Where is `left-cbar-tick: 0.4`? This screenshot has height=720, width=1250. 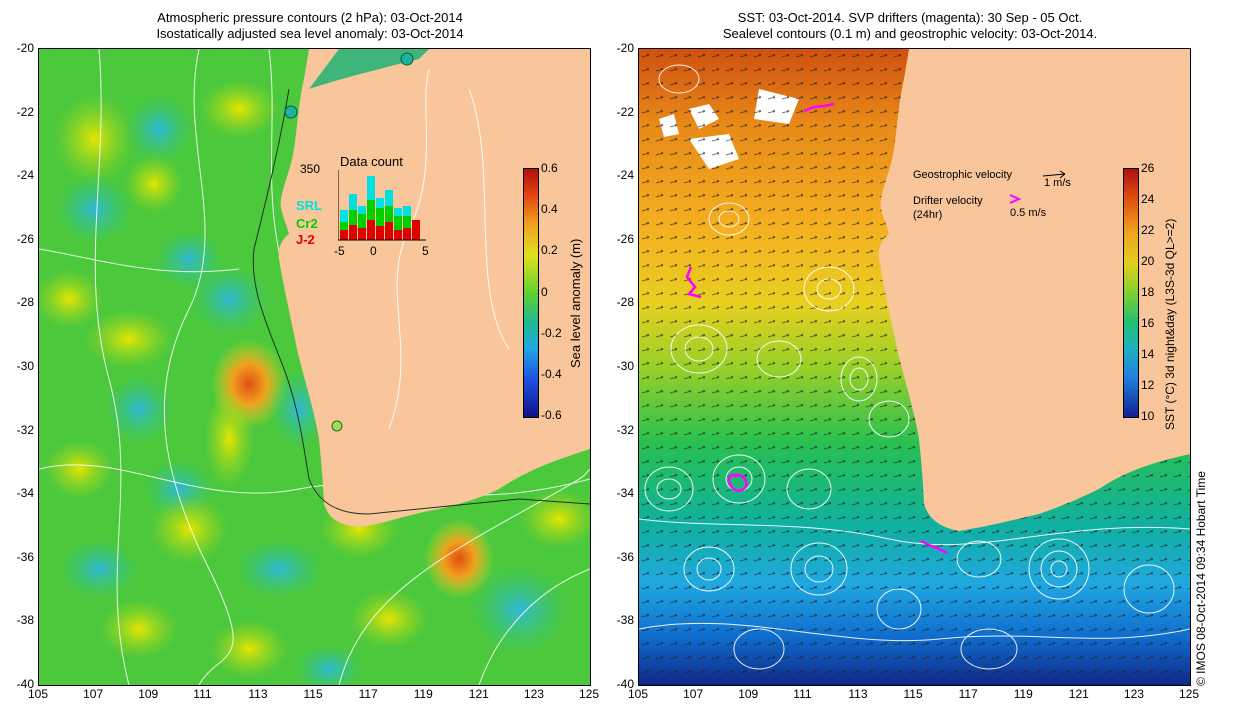 left-cbar-tick: 0.4 is located at coordinates (549, 209).